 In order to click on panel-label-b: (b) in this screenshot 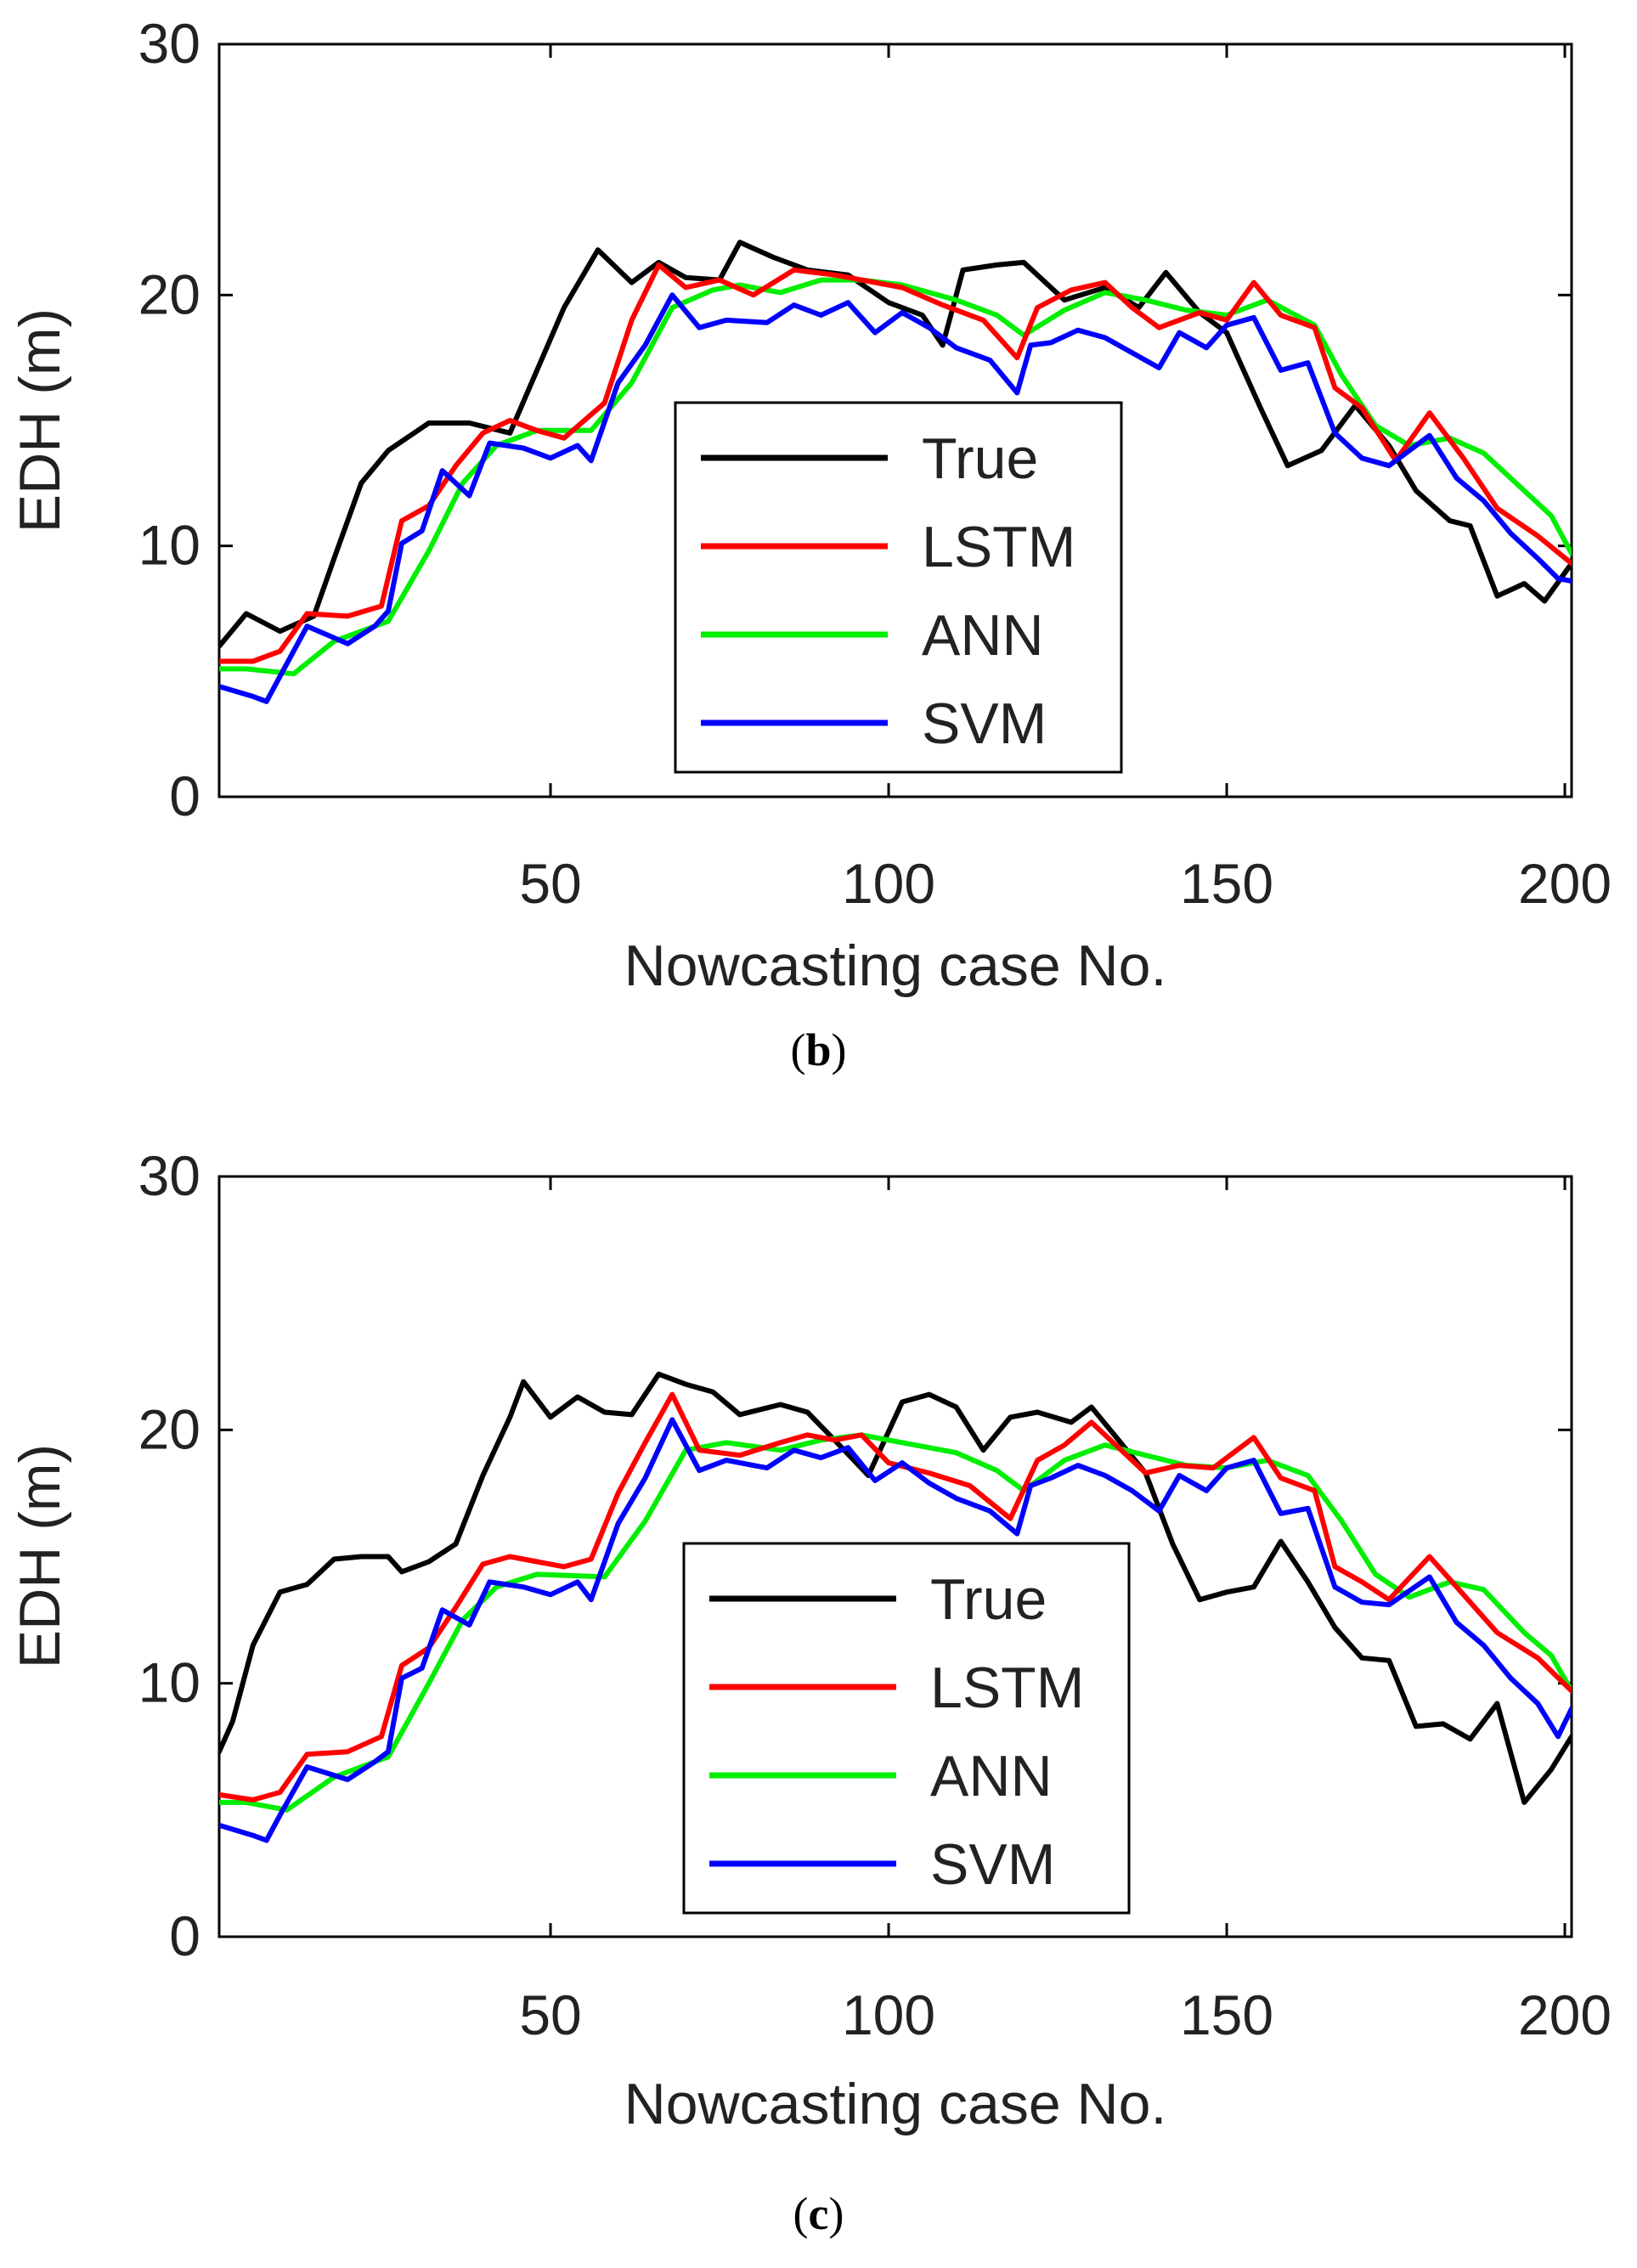, I will do `click(818, 1049)`.